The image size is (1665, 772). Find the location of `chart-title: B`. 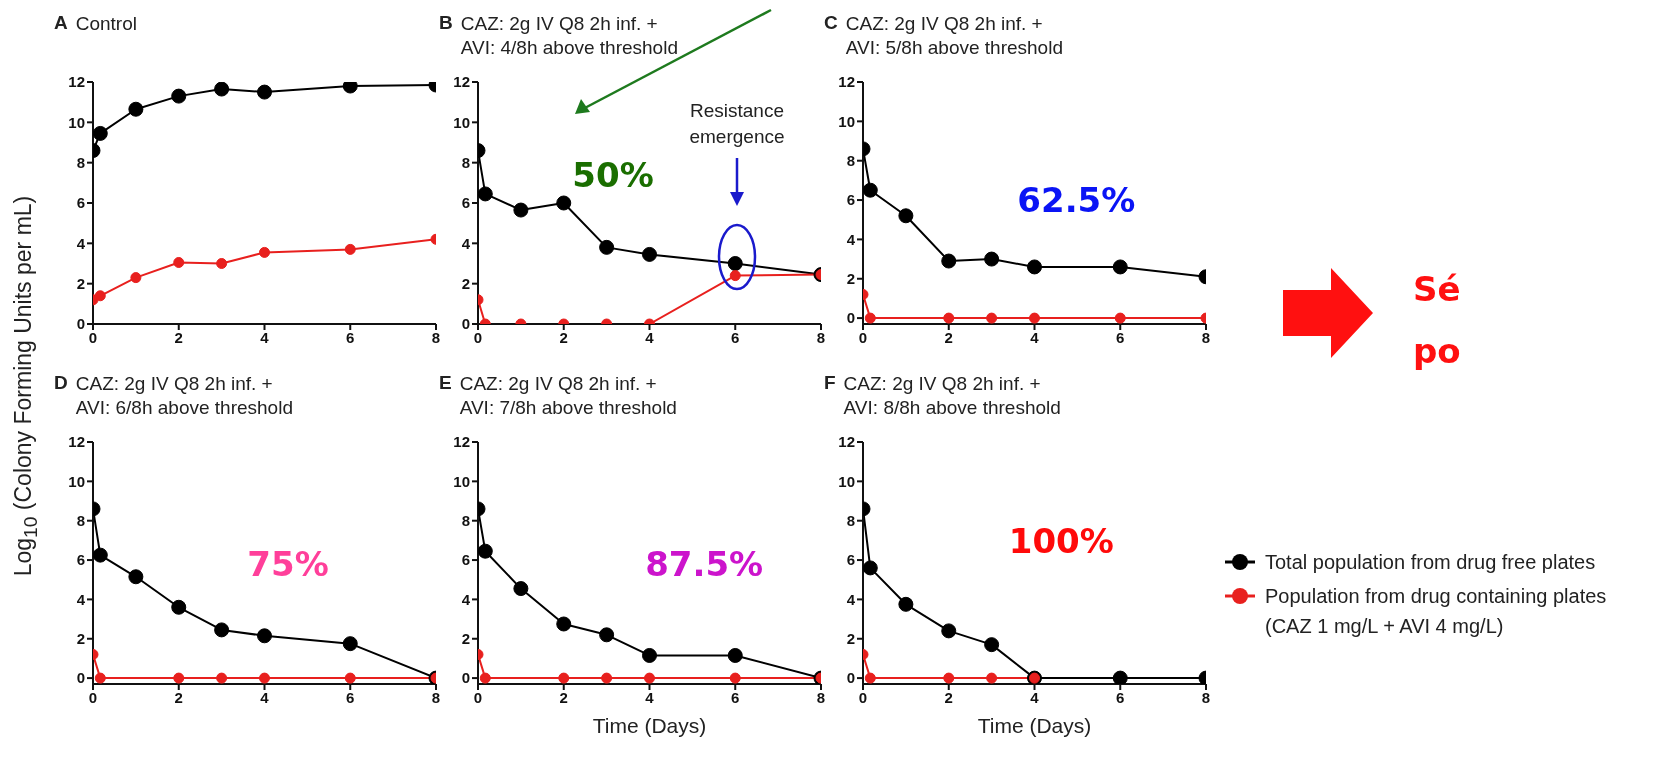

chart-title: B is located at coordinates (446, 23).